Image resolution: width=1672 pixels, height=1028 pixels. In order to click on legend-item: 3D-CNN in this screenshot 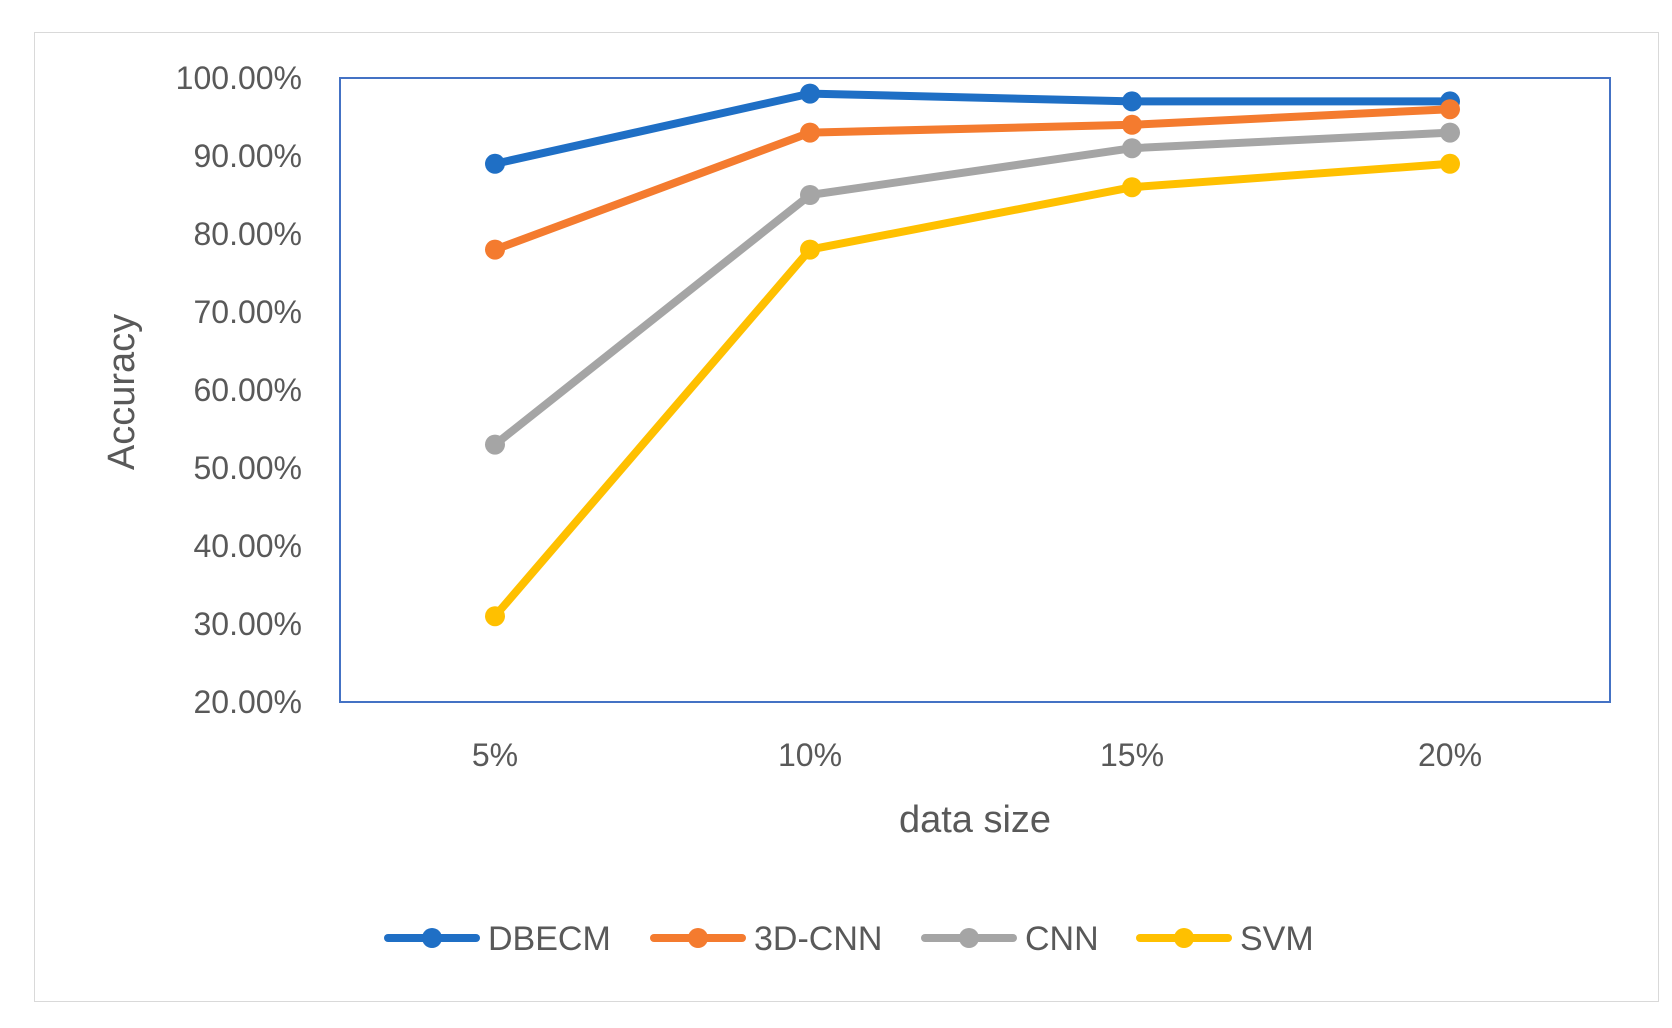, I will do `click(766, 939)`.